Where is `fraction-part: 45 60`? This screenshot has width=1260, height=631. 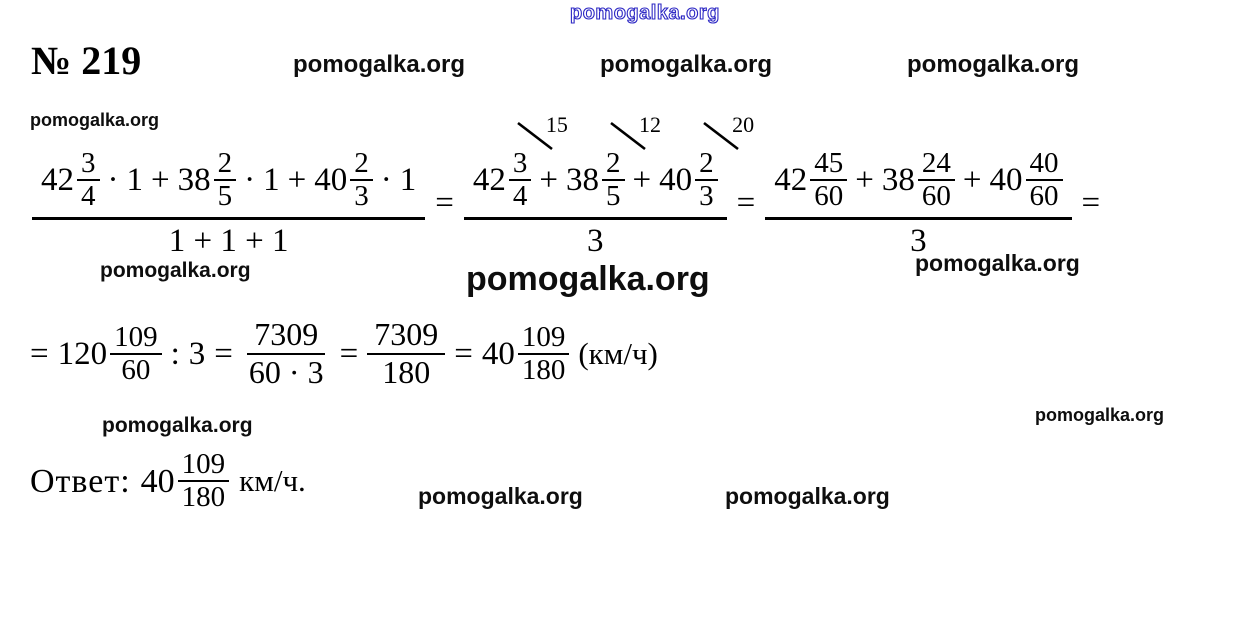
fraction-part: 45 60 is located at coordinates (829, 180).